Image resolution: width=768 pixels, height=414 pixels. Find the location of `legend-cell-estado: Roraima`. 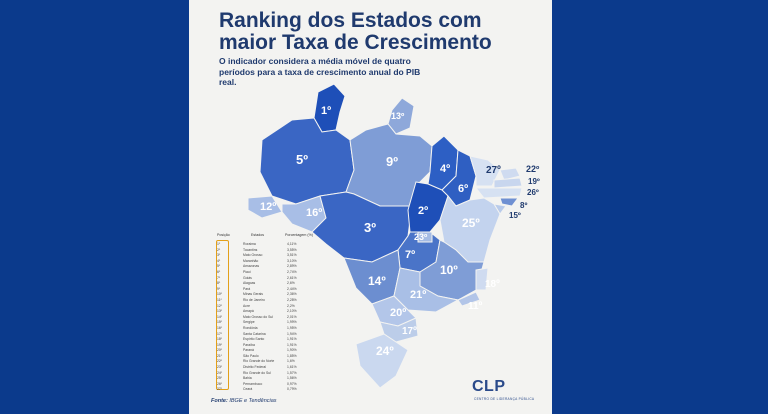

legend-cell-estado: Roraima is located at coordinates (249, 244).